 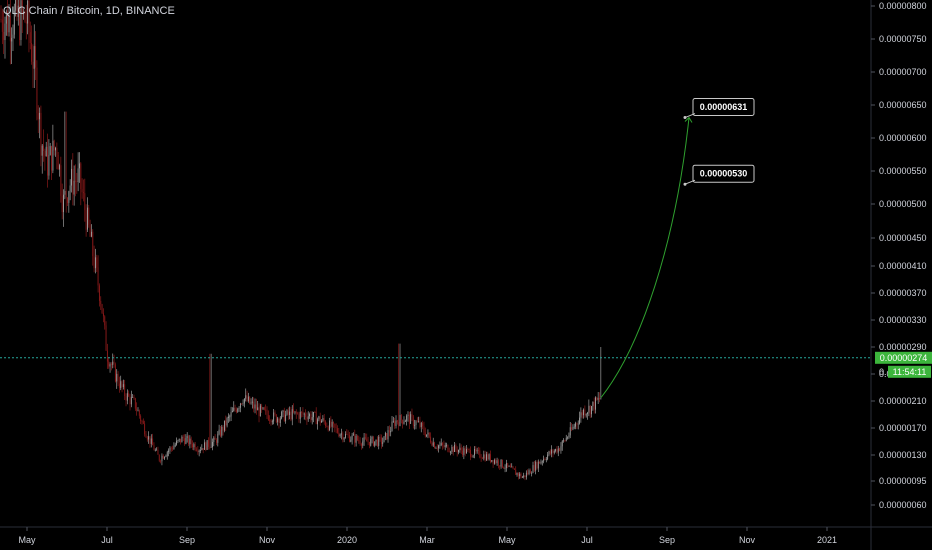 I want to click on callout-anchor, so click(x=685, y=118).